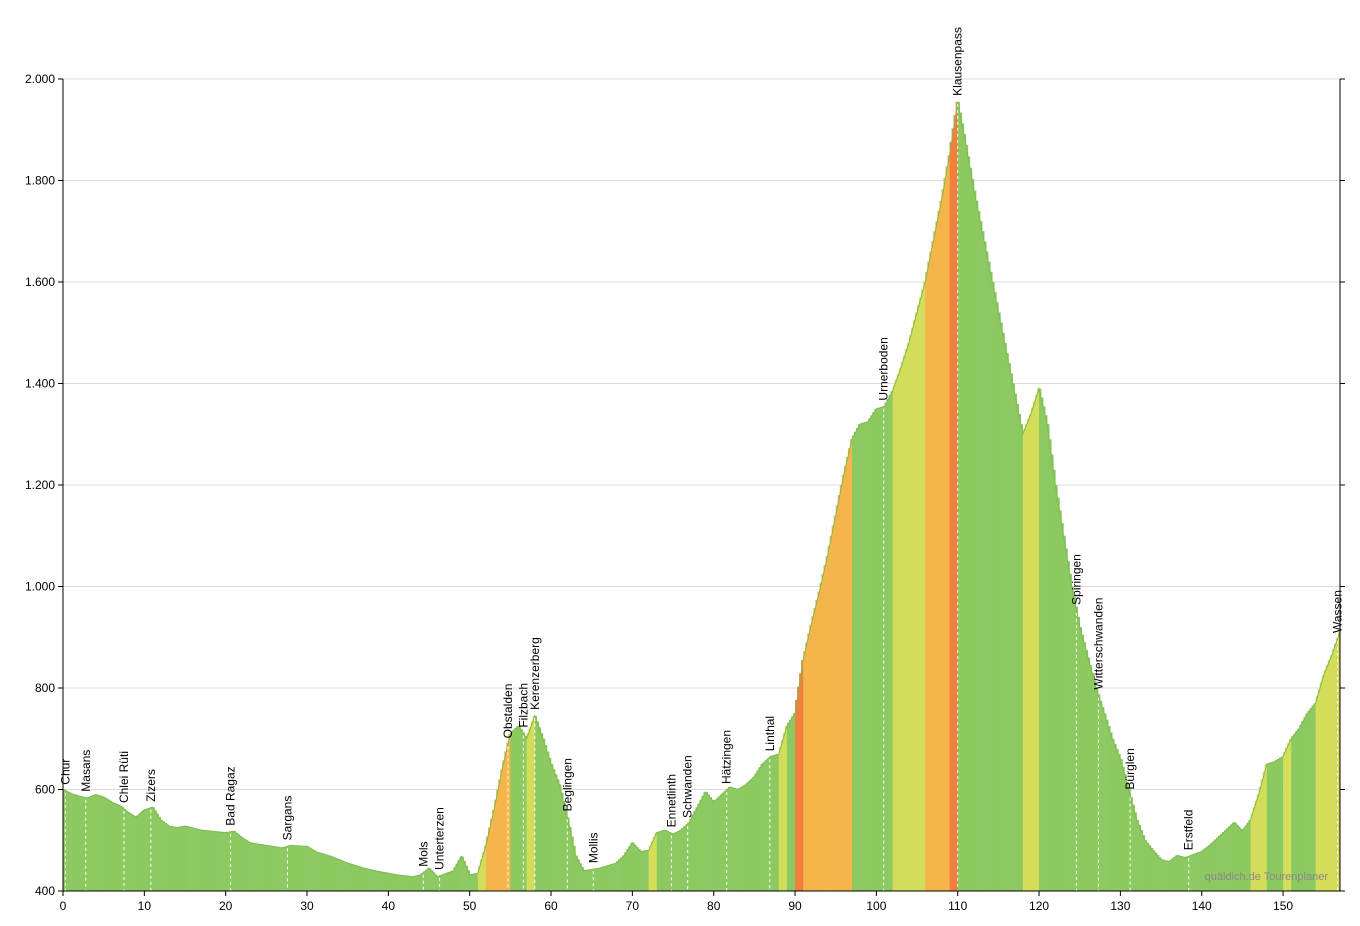  Describe the element at coordinates (1338, 611) in the screenshot. I see `place-label: Wassen` at that location.